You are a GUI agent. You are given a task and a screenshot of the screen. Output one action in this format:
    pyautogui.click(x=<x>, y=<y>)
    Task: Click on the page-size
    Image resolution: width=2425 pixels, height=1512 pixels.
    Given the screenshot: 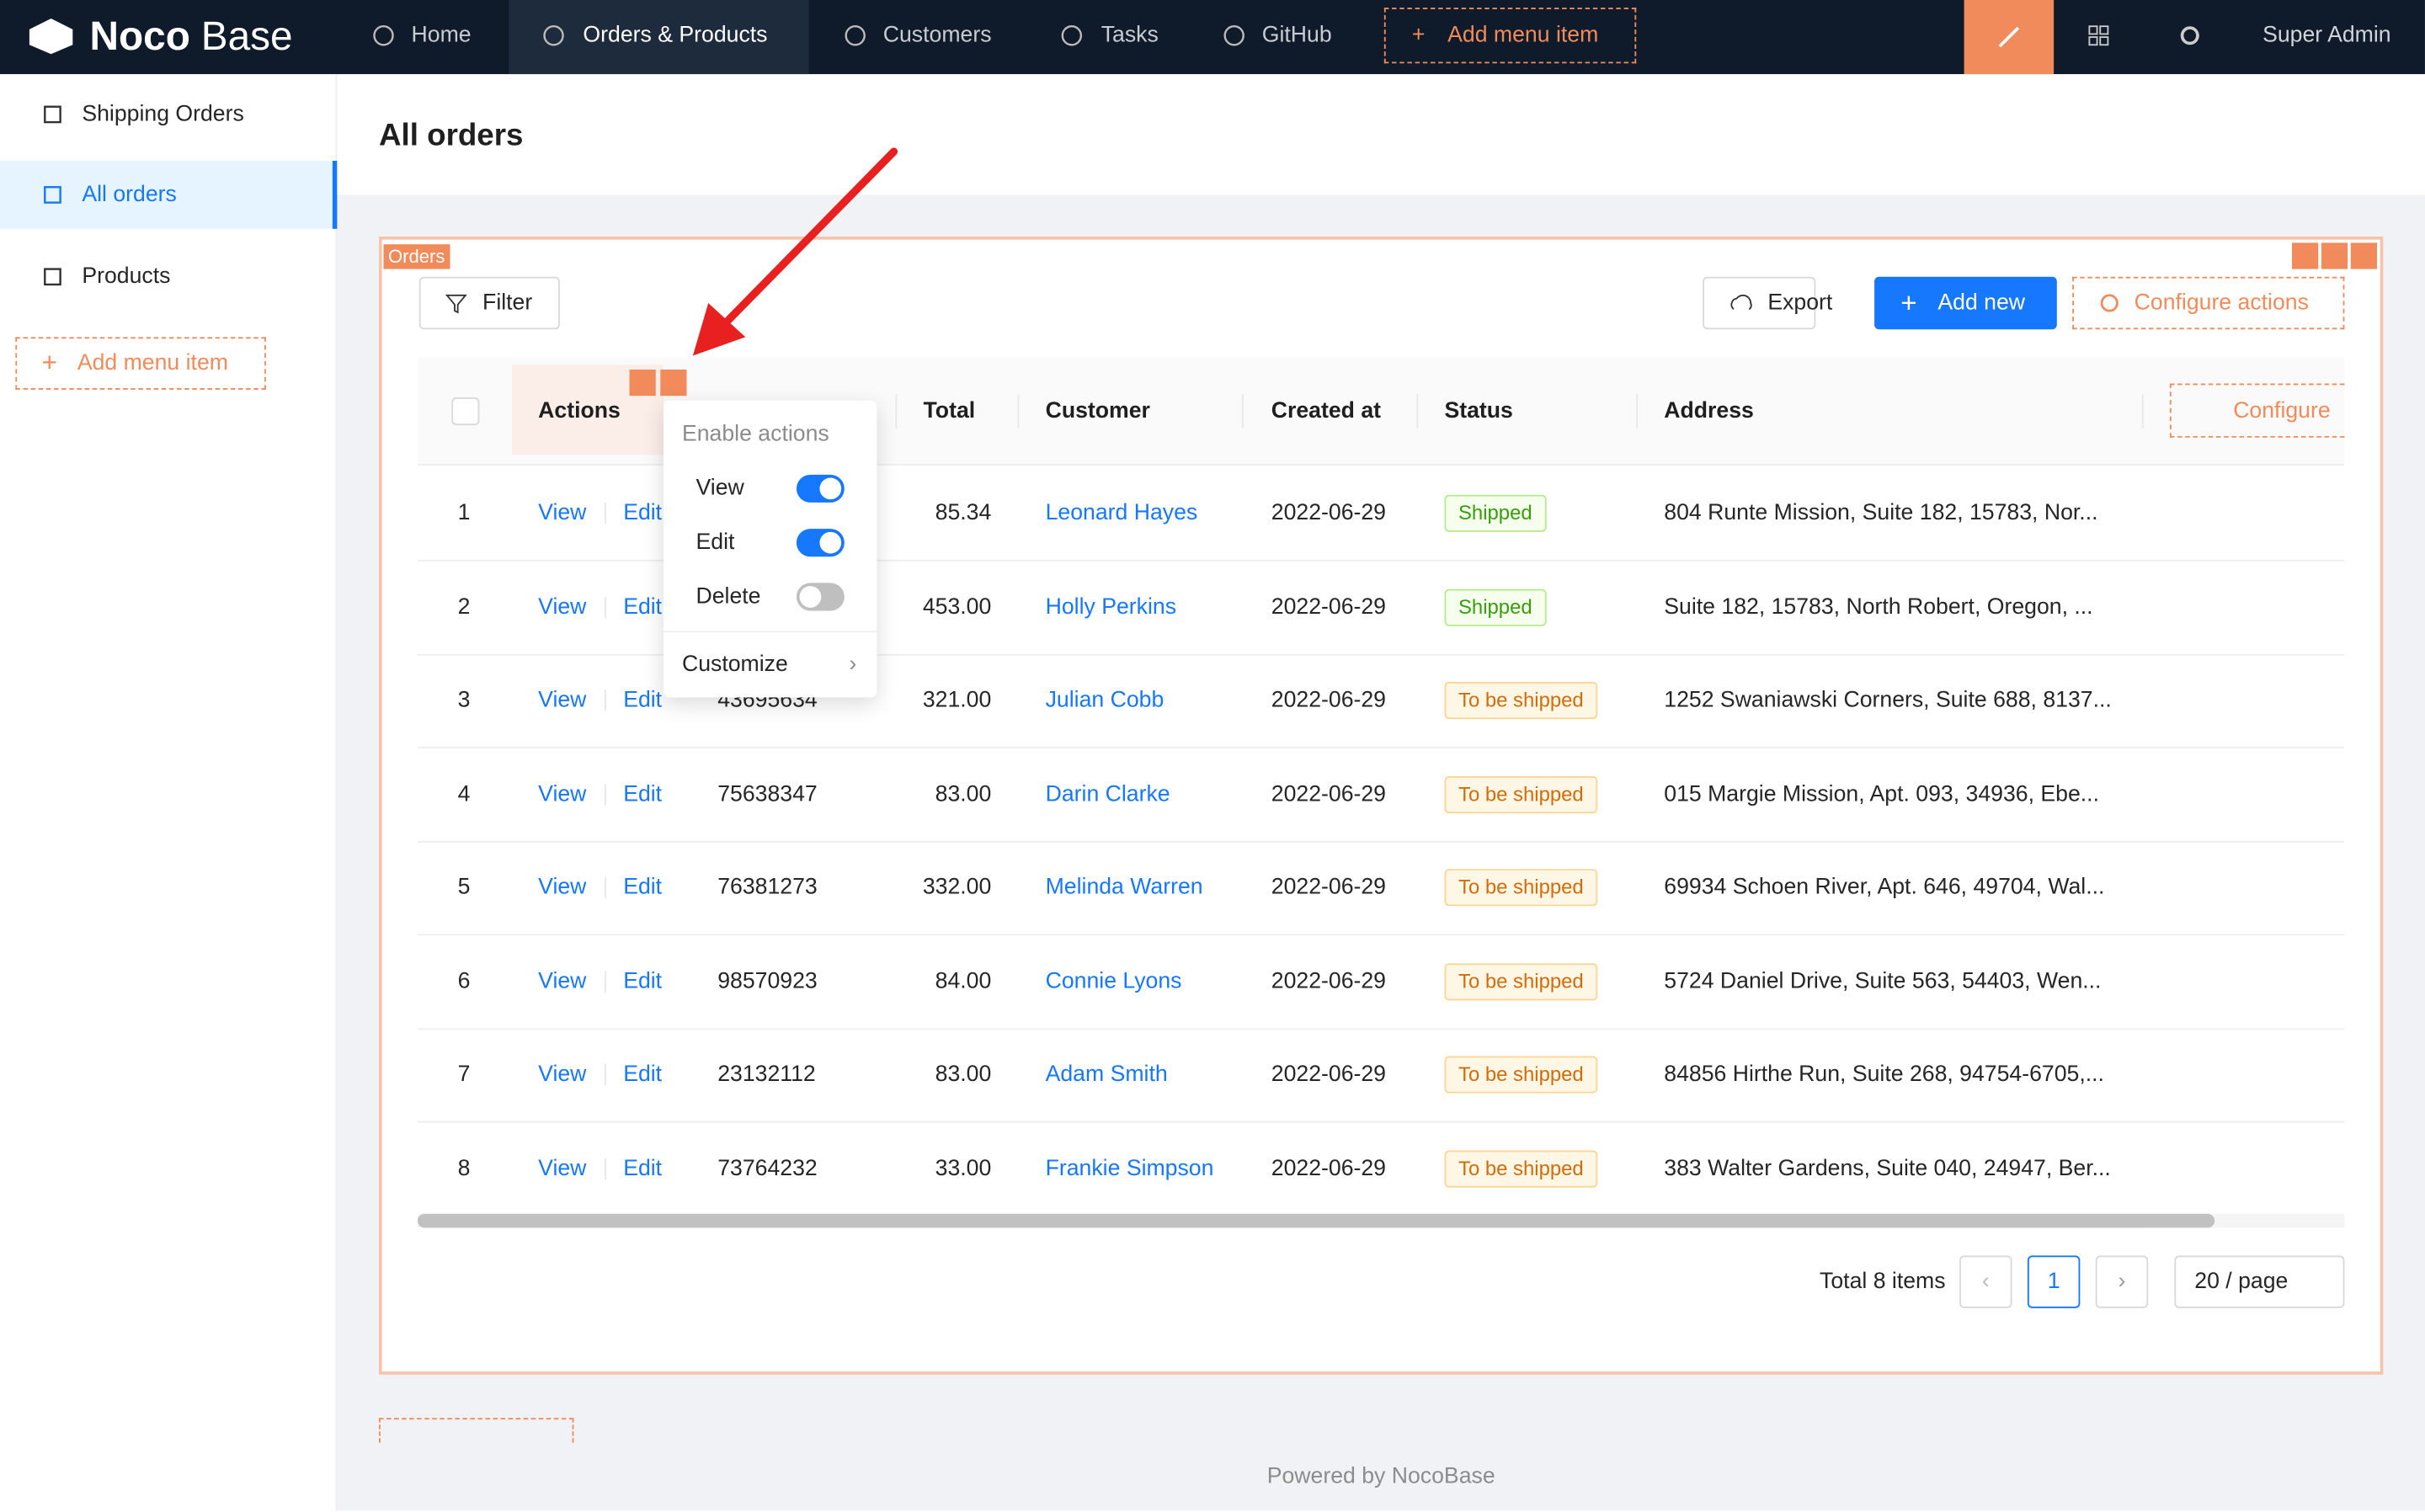 What is the action you would take?
    pyautogui.click(x=2259, y=1282)
    